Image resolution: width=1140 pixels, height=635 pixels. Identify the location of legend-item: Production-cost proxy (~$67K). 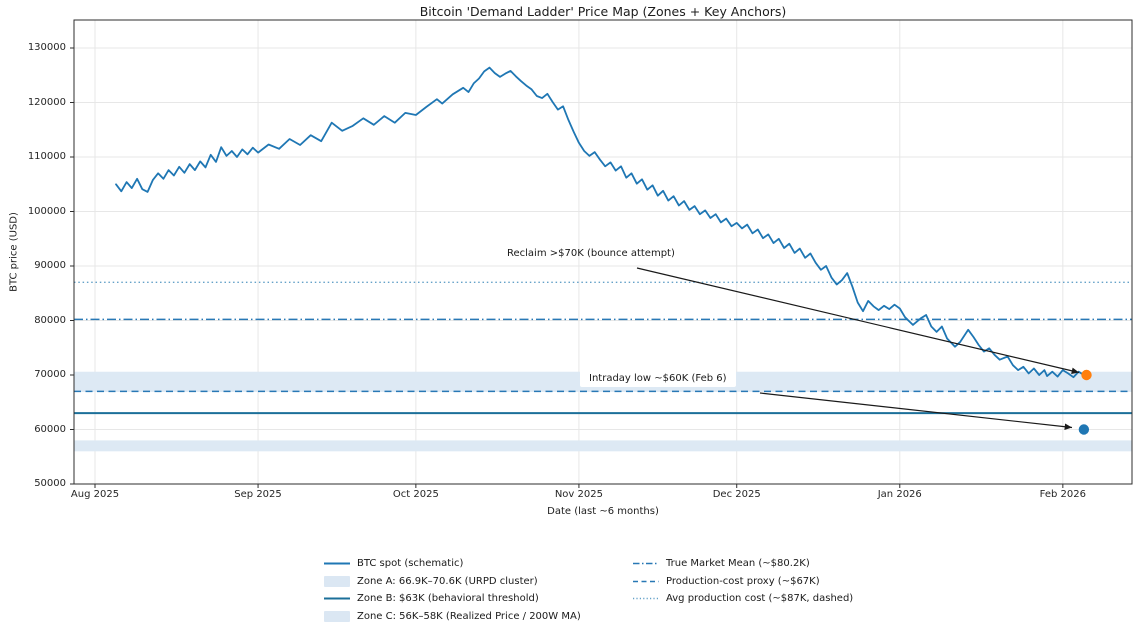
(743, 582).